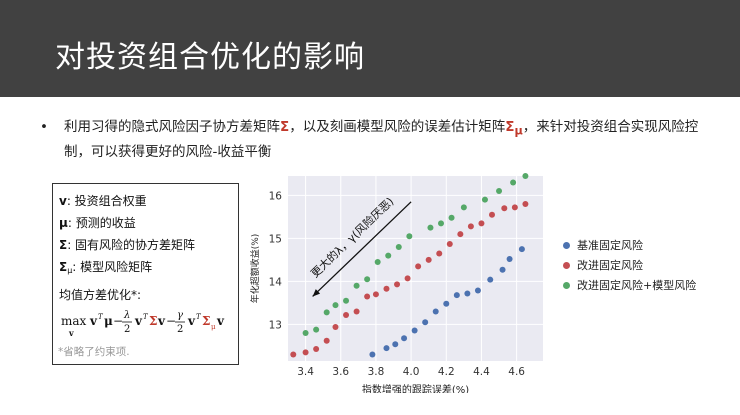 The width and height of the screenshot is (740, 415). What do you see at coordinates (376, 372) in the screenshot?
I see `x-tick-label: 3.8` at bounding box center [376, 372].